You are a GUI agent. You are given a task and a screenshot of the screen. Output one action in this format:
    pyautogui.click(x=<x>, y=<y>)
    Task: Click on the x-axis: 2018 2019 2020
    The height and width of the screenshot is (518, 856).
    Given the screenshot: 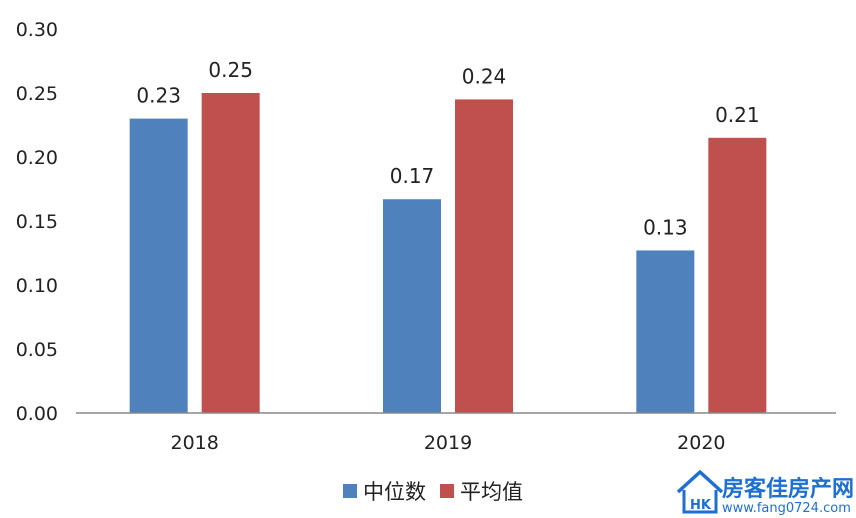 What is the action you would take?
    pyautogui.click(x=447, y=443)
    